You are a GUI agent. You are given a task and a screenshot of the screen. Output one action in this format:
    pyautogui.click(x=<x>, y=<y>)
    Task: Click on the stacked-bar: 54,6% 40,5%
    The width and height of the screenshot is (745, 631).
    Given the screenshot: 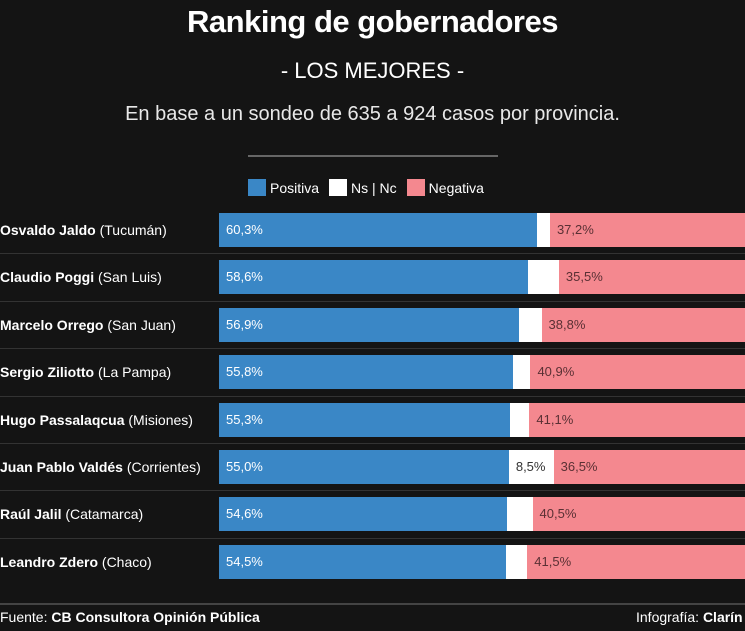 What is the action you would take?
    pyautogui.click(x=482, y=514)
    